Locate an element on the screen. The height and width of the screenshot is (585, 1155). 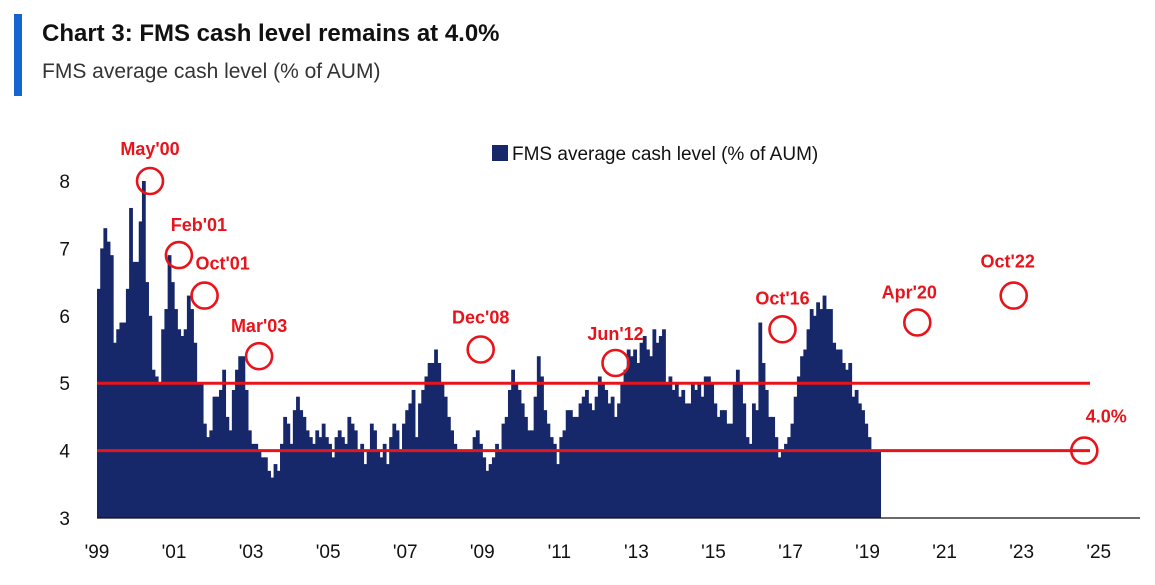
reference-lines is located at coordinates (593, 417).